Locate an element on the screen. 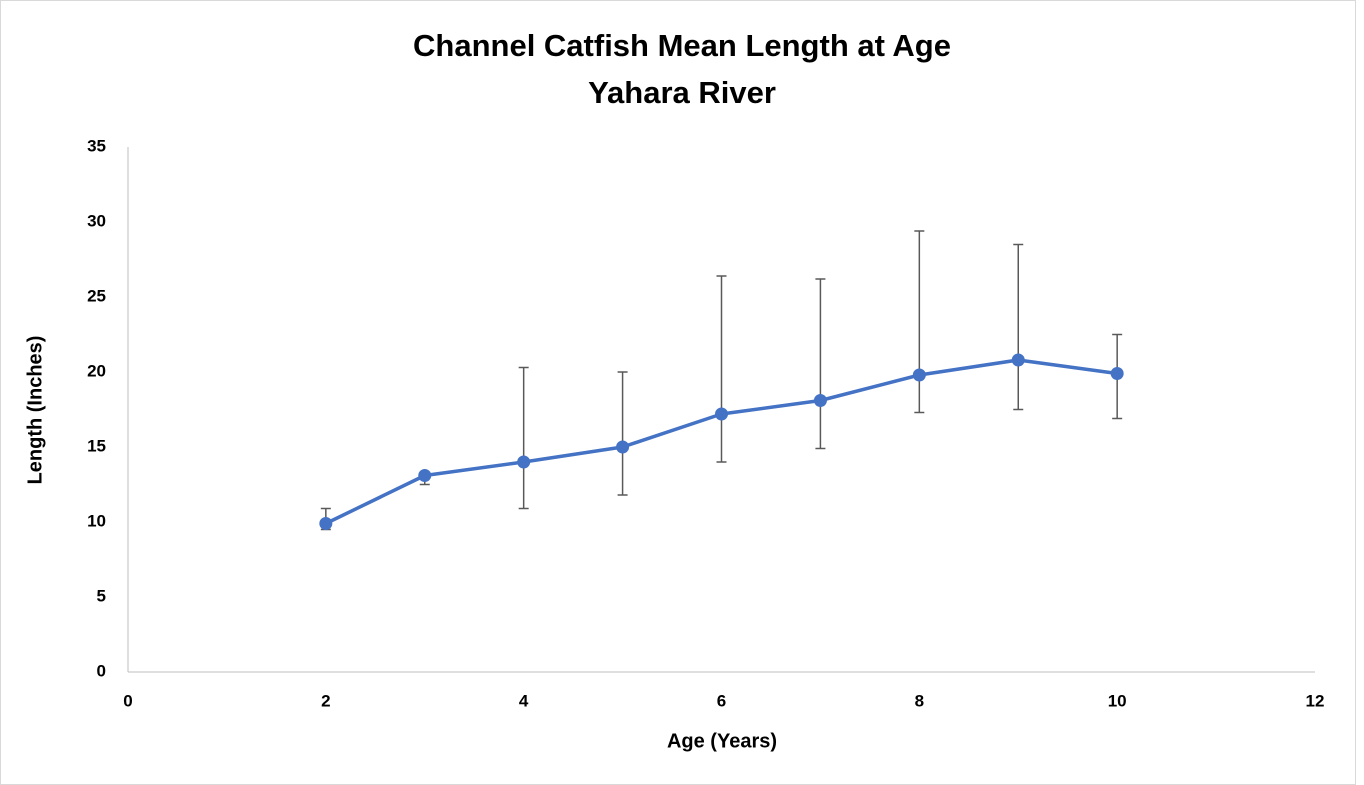 This screenshot has width=1364, height=785. x-tick-label: 4 is located at coordinates (524, 700).